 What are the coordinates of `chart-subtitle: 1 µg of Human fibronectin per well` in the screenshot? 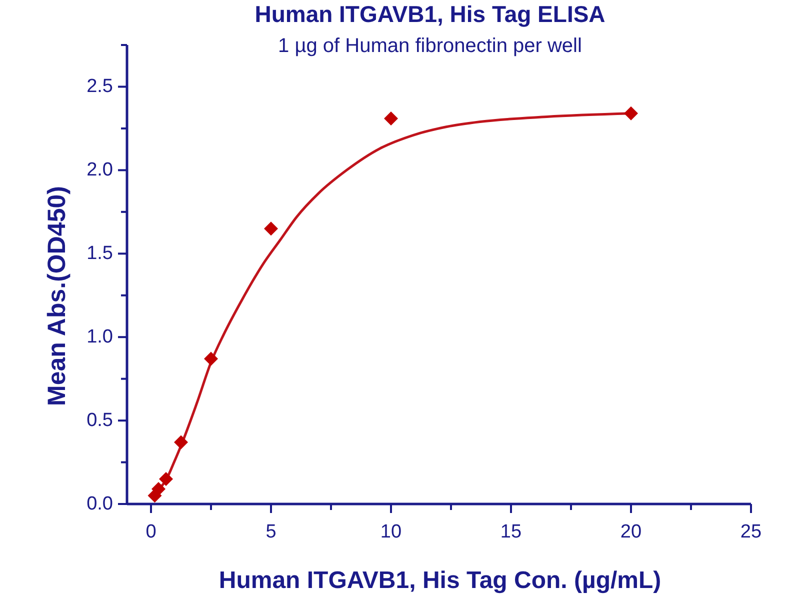 It's located at (430, 46).